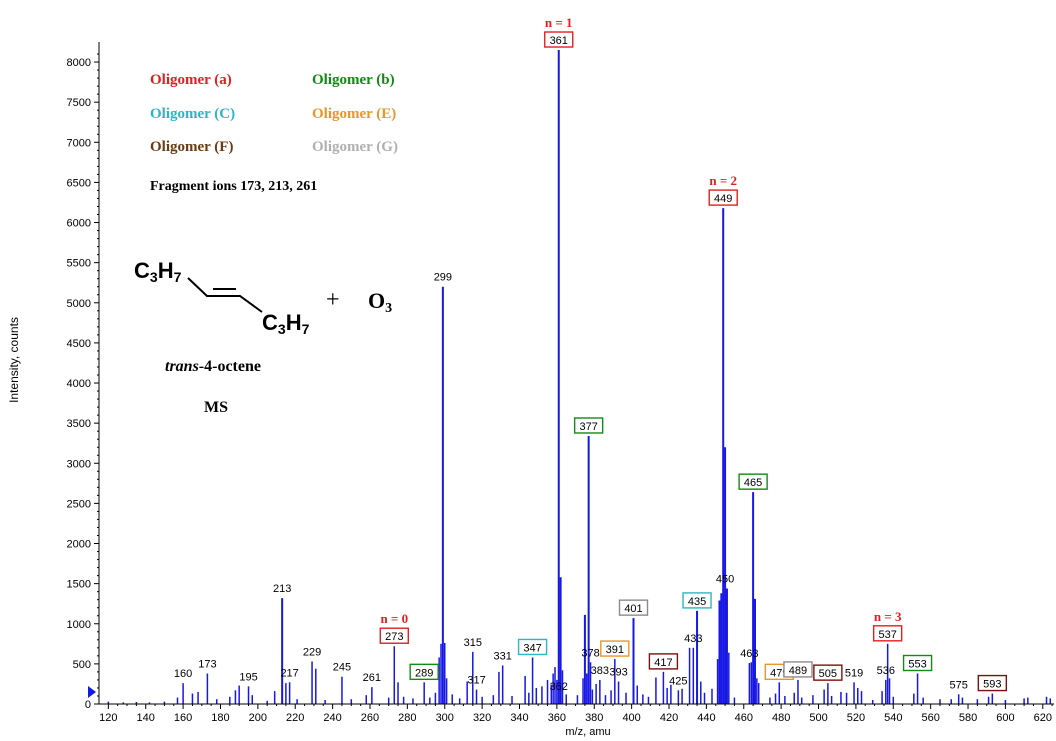  I want to click on peak-label: 362, so click(559, 687).